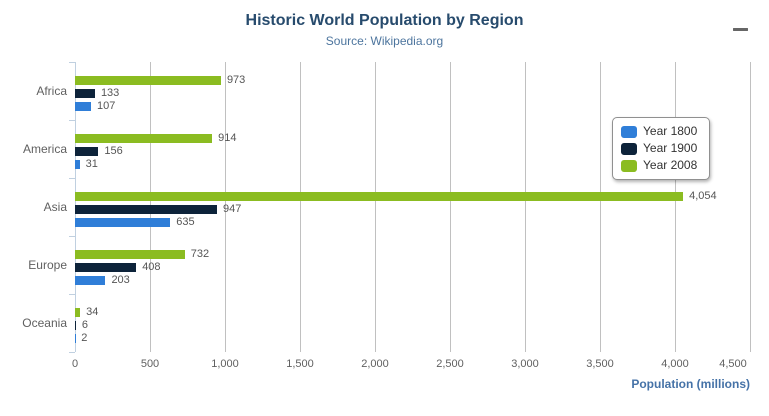 Image resolution: width=769 pixels, height=416 pixels. I want to click on value-axis-tick-label: 2,000, so click(375, 364).